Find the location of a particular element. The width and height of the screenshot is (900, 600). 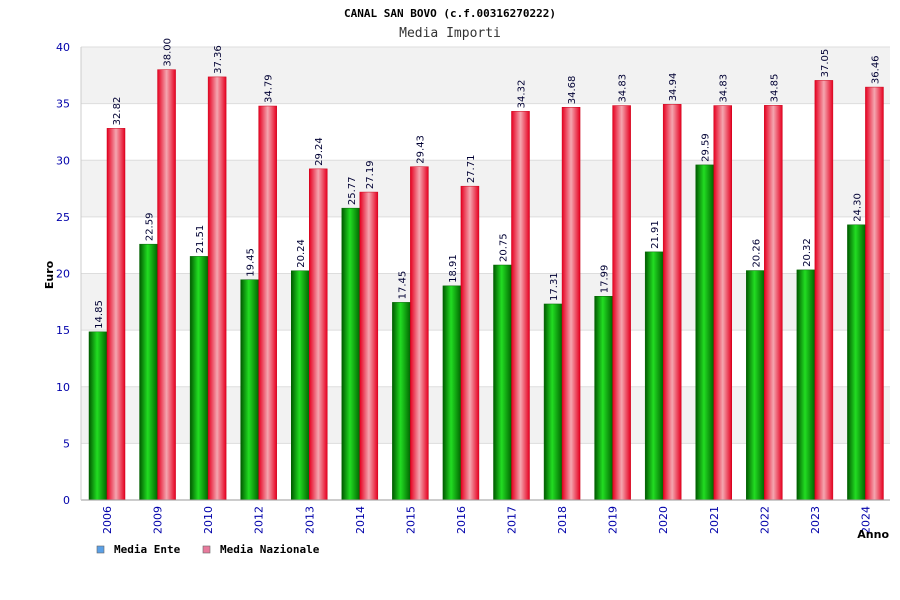

x-tick-label: 2006 is located at coordinates (107, 520).